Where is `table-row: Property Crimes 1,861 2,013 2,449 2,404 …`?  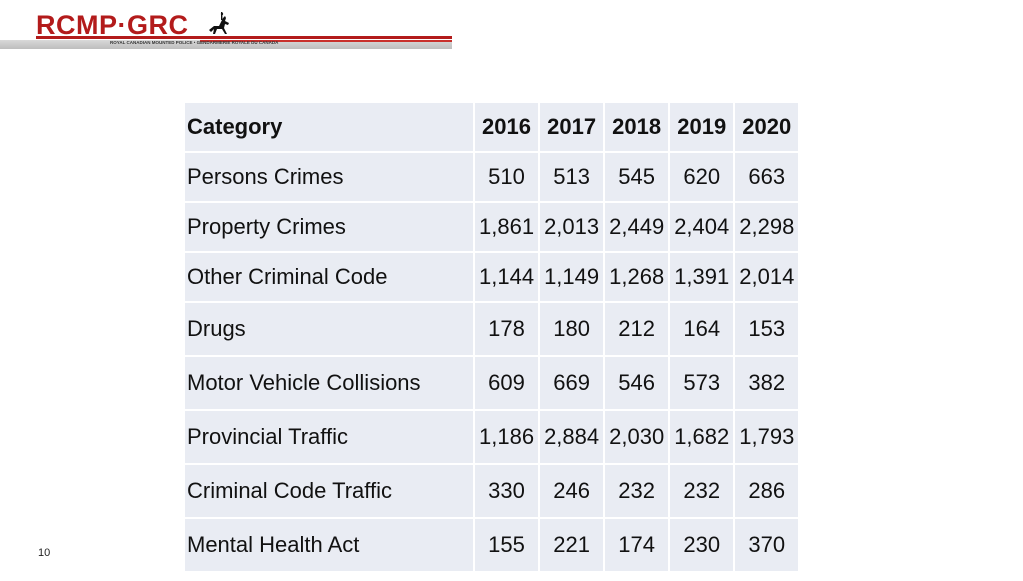
table-row: Property Crimes 1,861 2,013 2,449 2,404 … is located at coordinates (492, 227).